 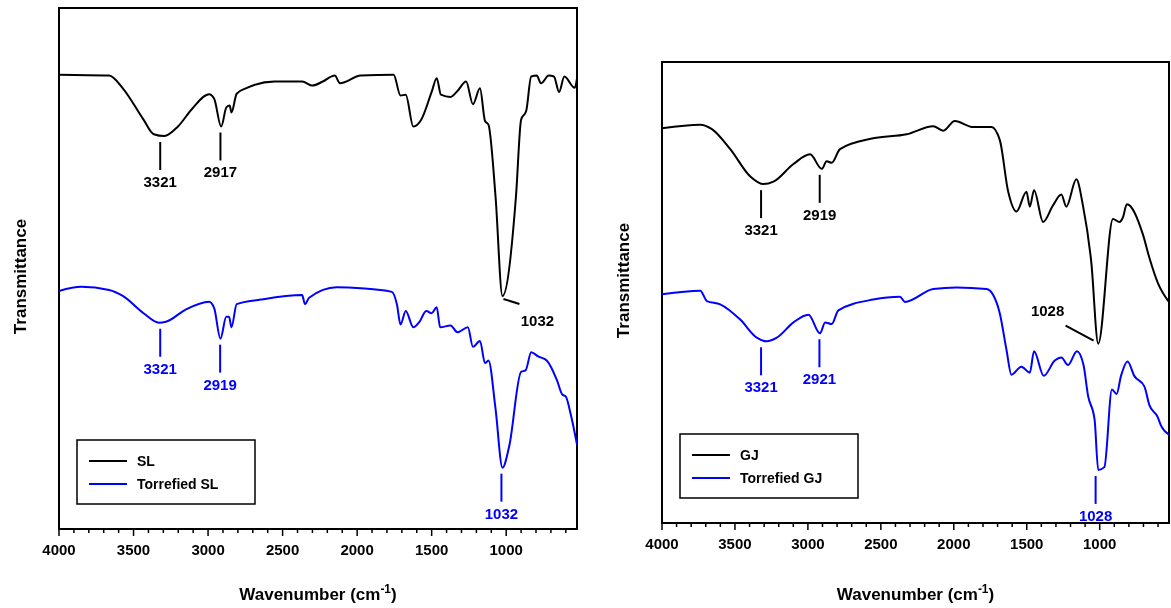 What do you see at coordinates (781, 478) in the screenshot?
I see `legend-label: Torrefied GJ` at bounding box center [781, 478].